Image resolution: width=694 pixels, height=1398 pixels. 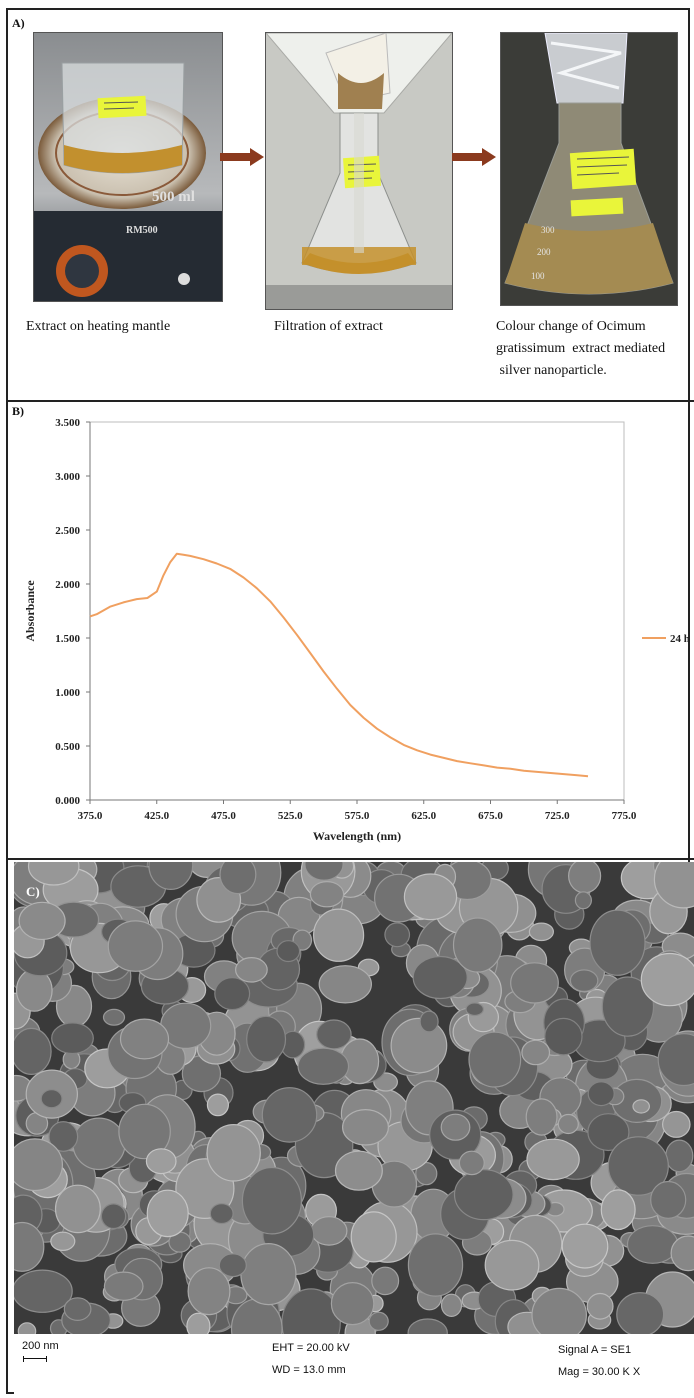 I want to click on filtration-photo, so click(x=359, y=171).